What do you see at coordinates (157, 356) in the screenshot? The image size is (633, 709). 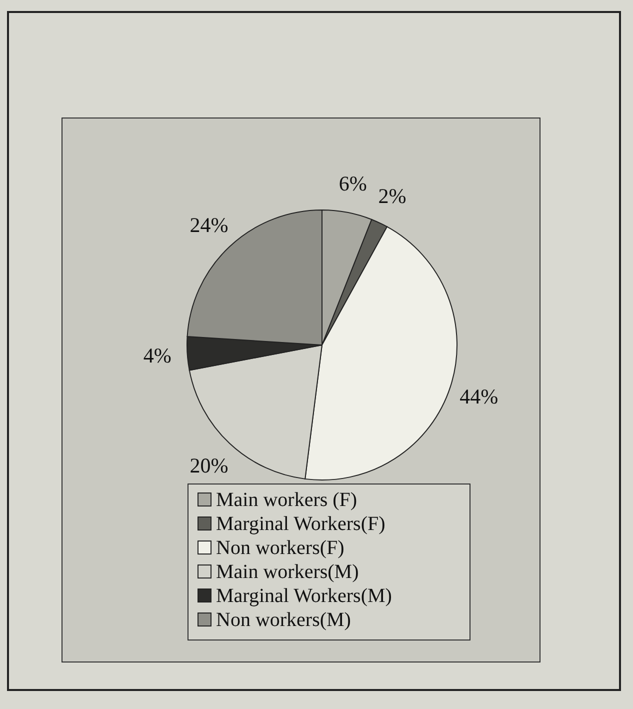 I see `data-label: 4%` at bounding box center [157, 356].